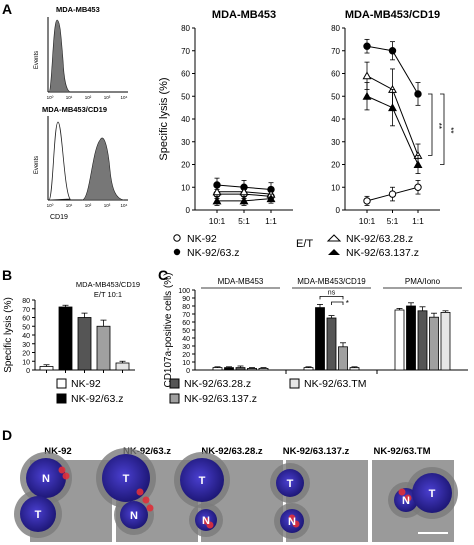  I want to click on image-label: NK-92/63.z, so click(147, 451).